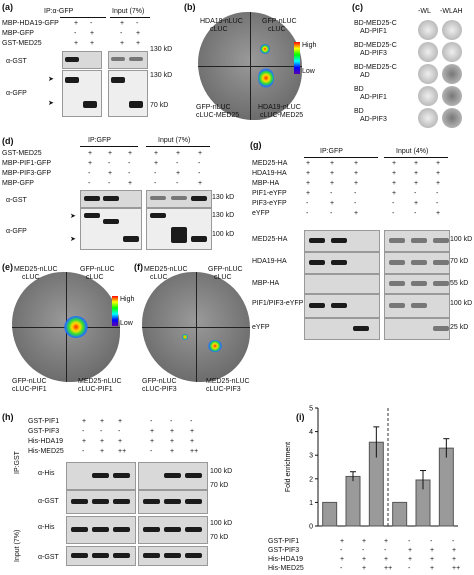  I want to click on h-sign-3-3: -, so click(151, 451).